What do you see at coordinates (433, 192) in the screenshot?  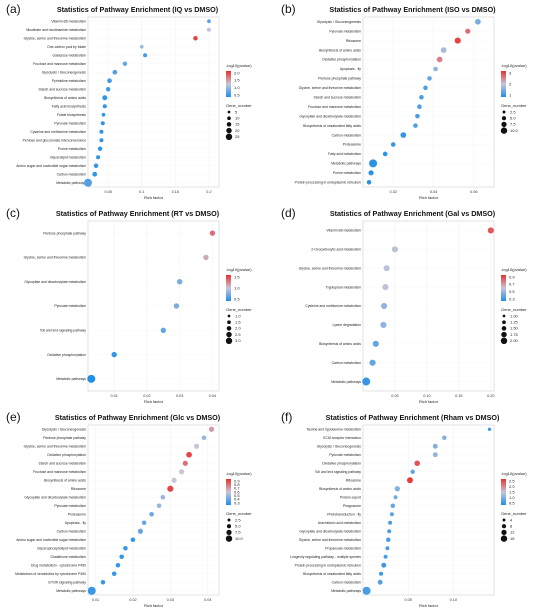 I see `x-tick-label: 0.04` at bounding box center [433, 192].